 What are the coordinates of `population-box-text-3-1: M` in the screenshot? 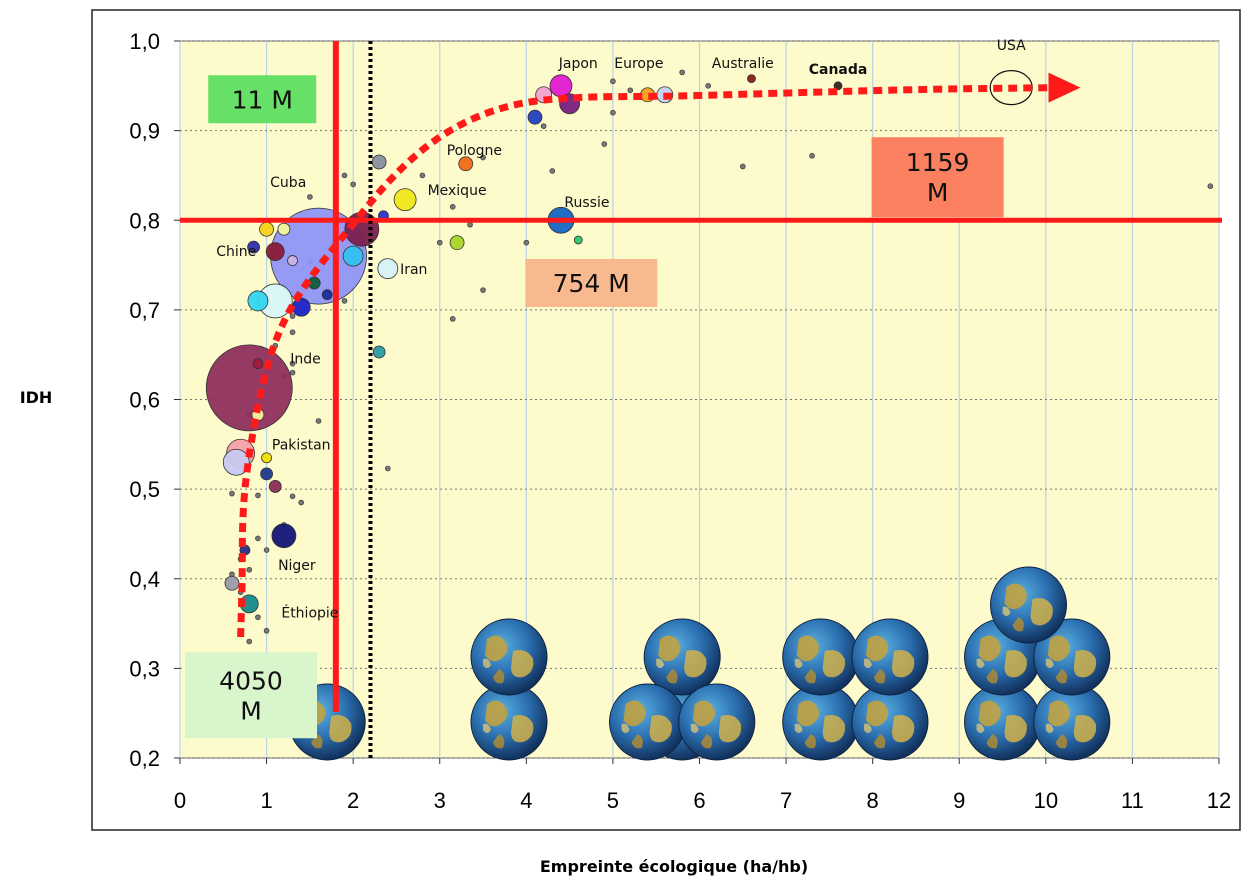 It's located at (251, 710).